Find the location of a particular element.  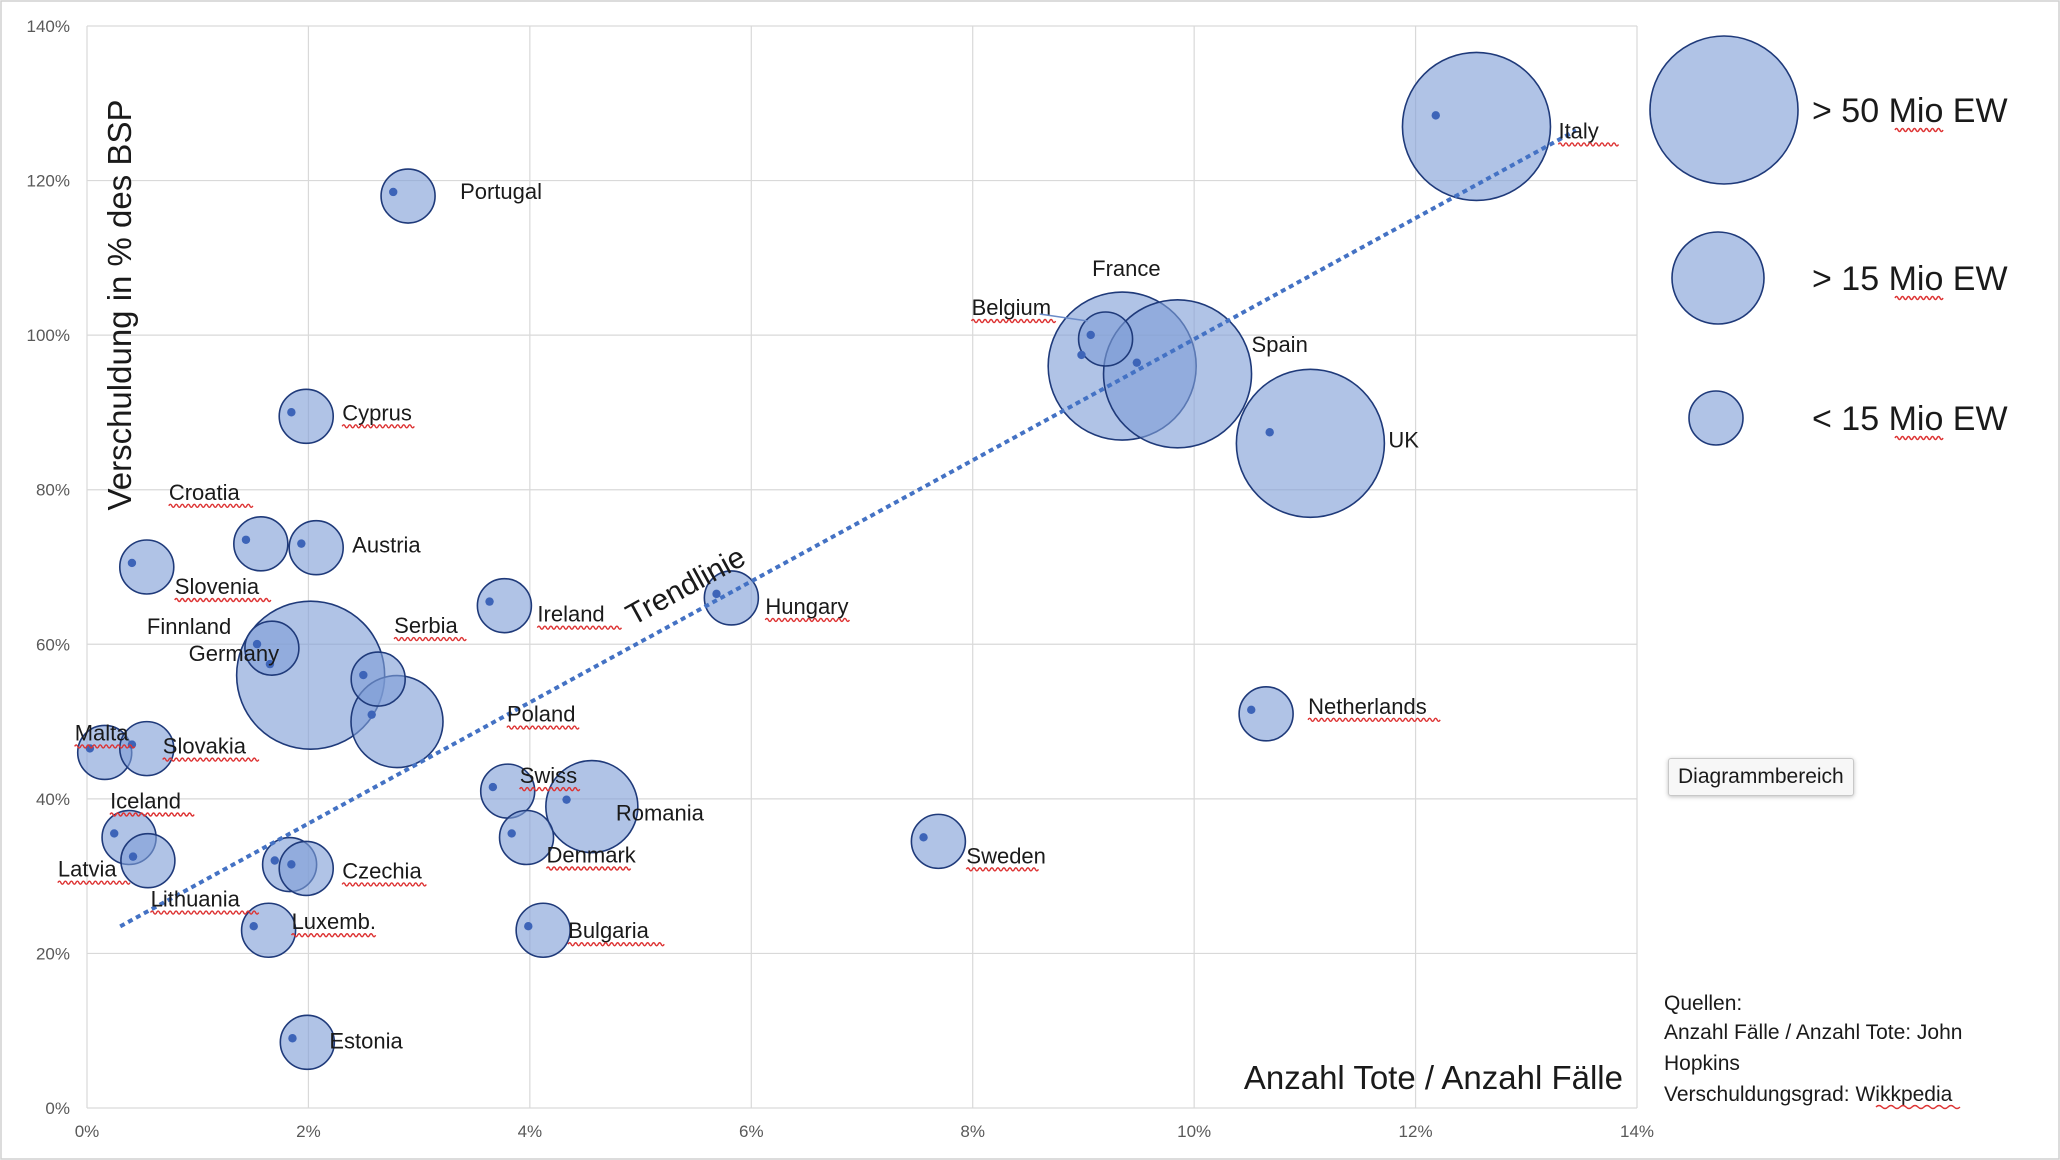

data-label-hungary: Hungary is located at coordinates (806, 606).